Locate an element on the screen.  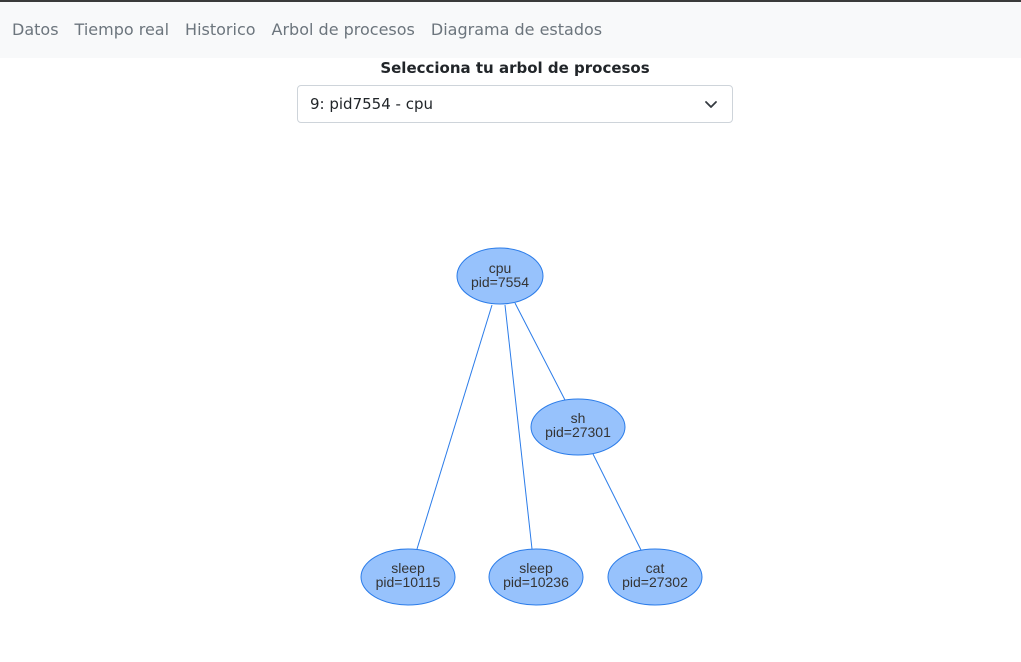
tree-node-10236: sleep pid=10236 is located at coordinates (536, 577).